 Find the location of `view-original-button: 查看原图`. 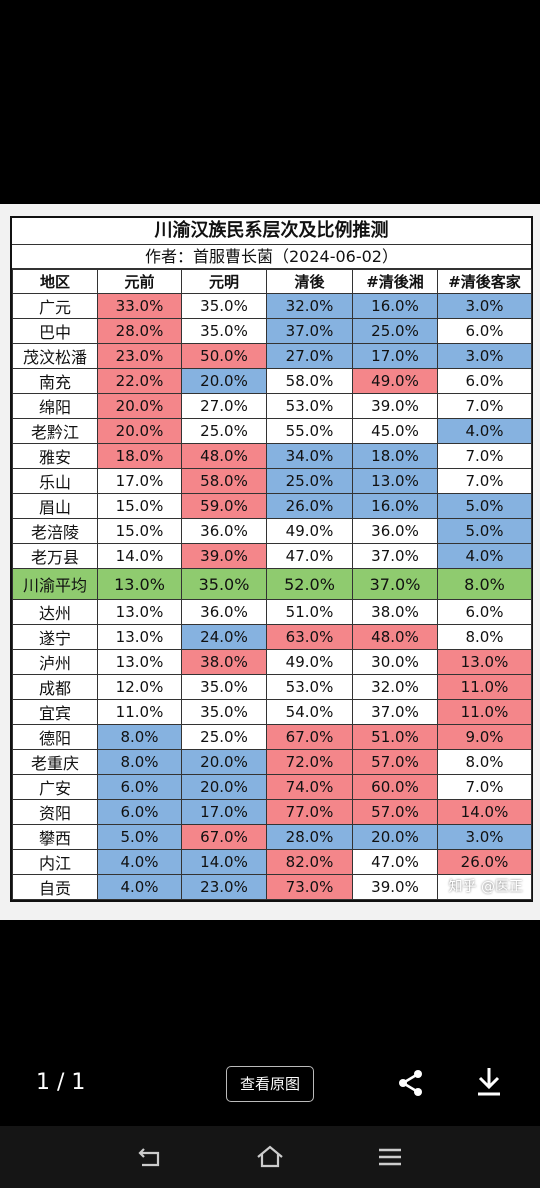

view-original-button: 查看原图 is located at coordinates (270, 1084).